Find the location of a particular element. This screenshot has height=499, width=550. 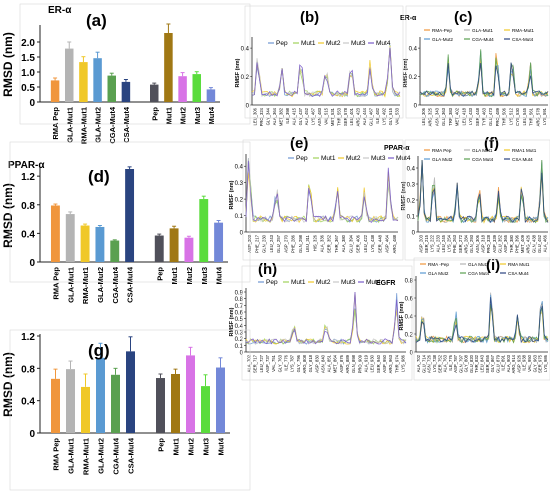

legend-entry: GLA Mut2 is located at coordinates (442, 159).